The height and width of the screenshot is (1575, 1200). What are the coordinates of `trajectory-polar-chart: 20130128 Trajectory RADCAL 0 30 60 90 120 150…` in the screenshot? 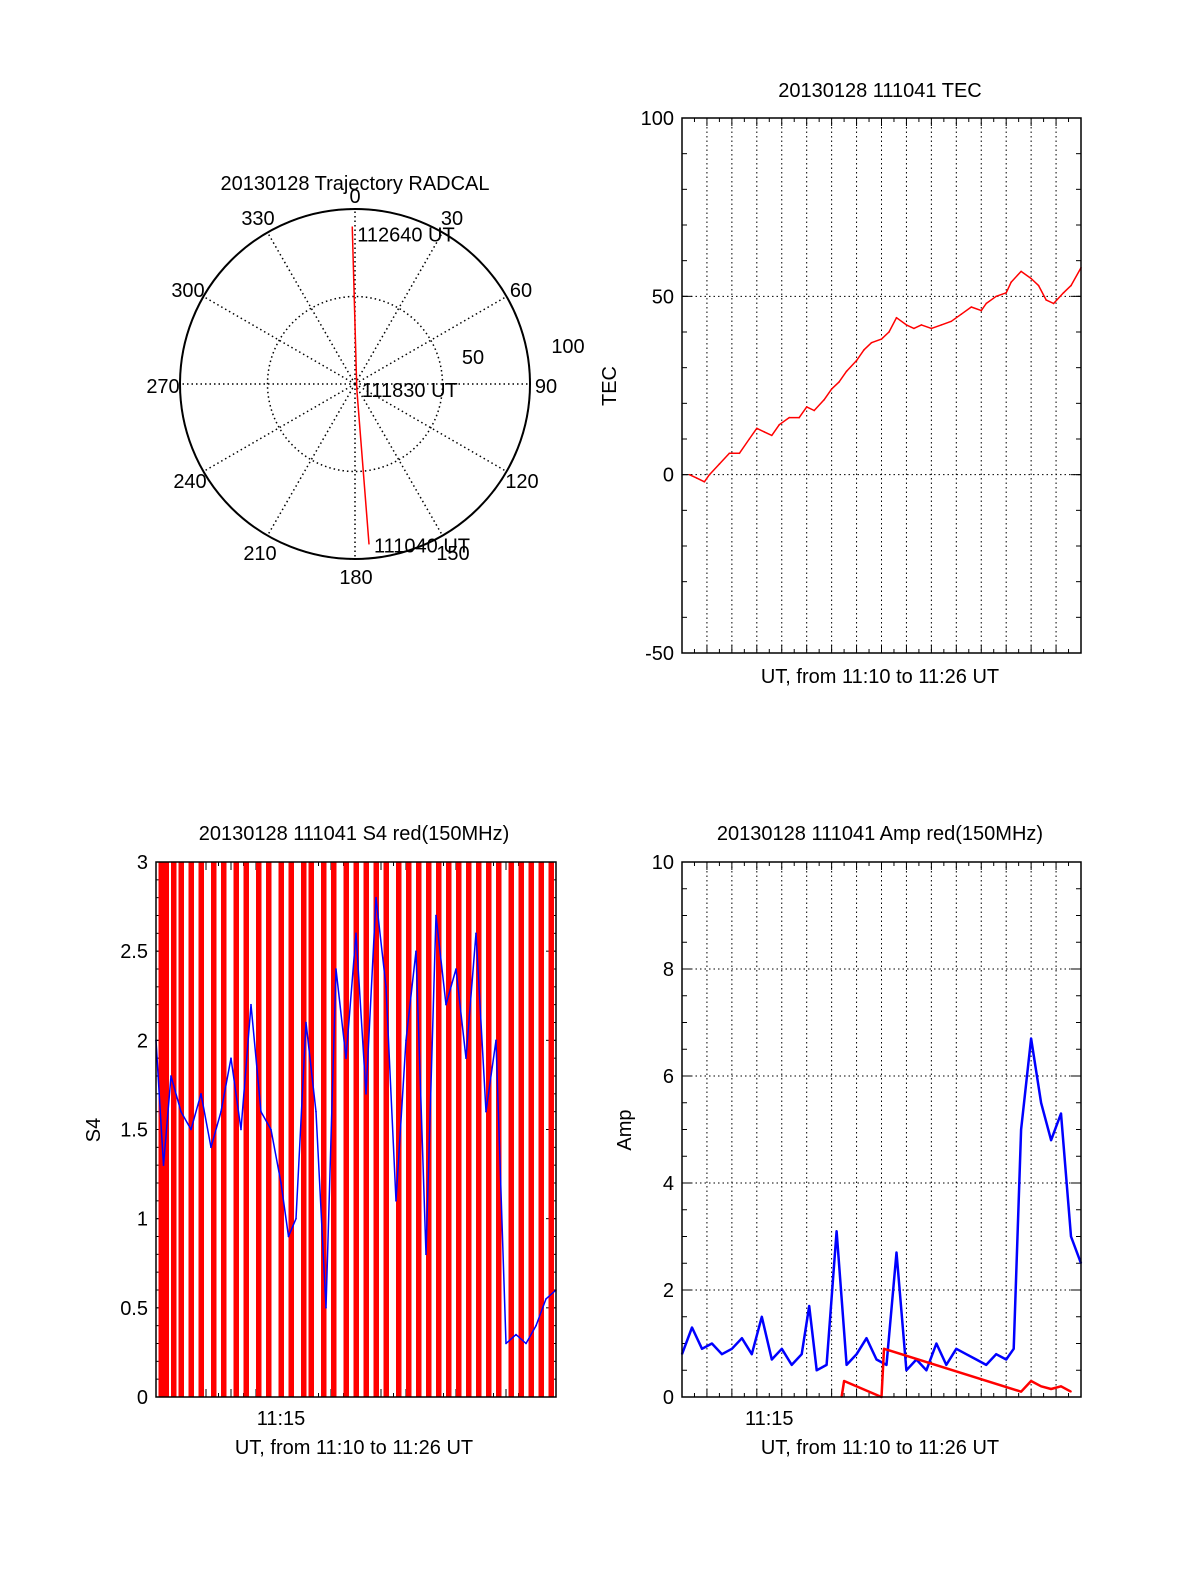 It's located at (365, 381).